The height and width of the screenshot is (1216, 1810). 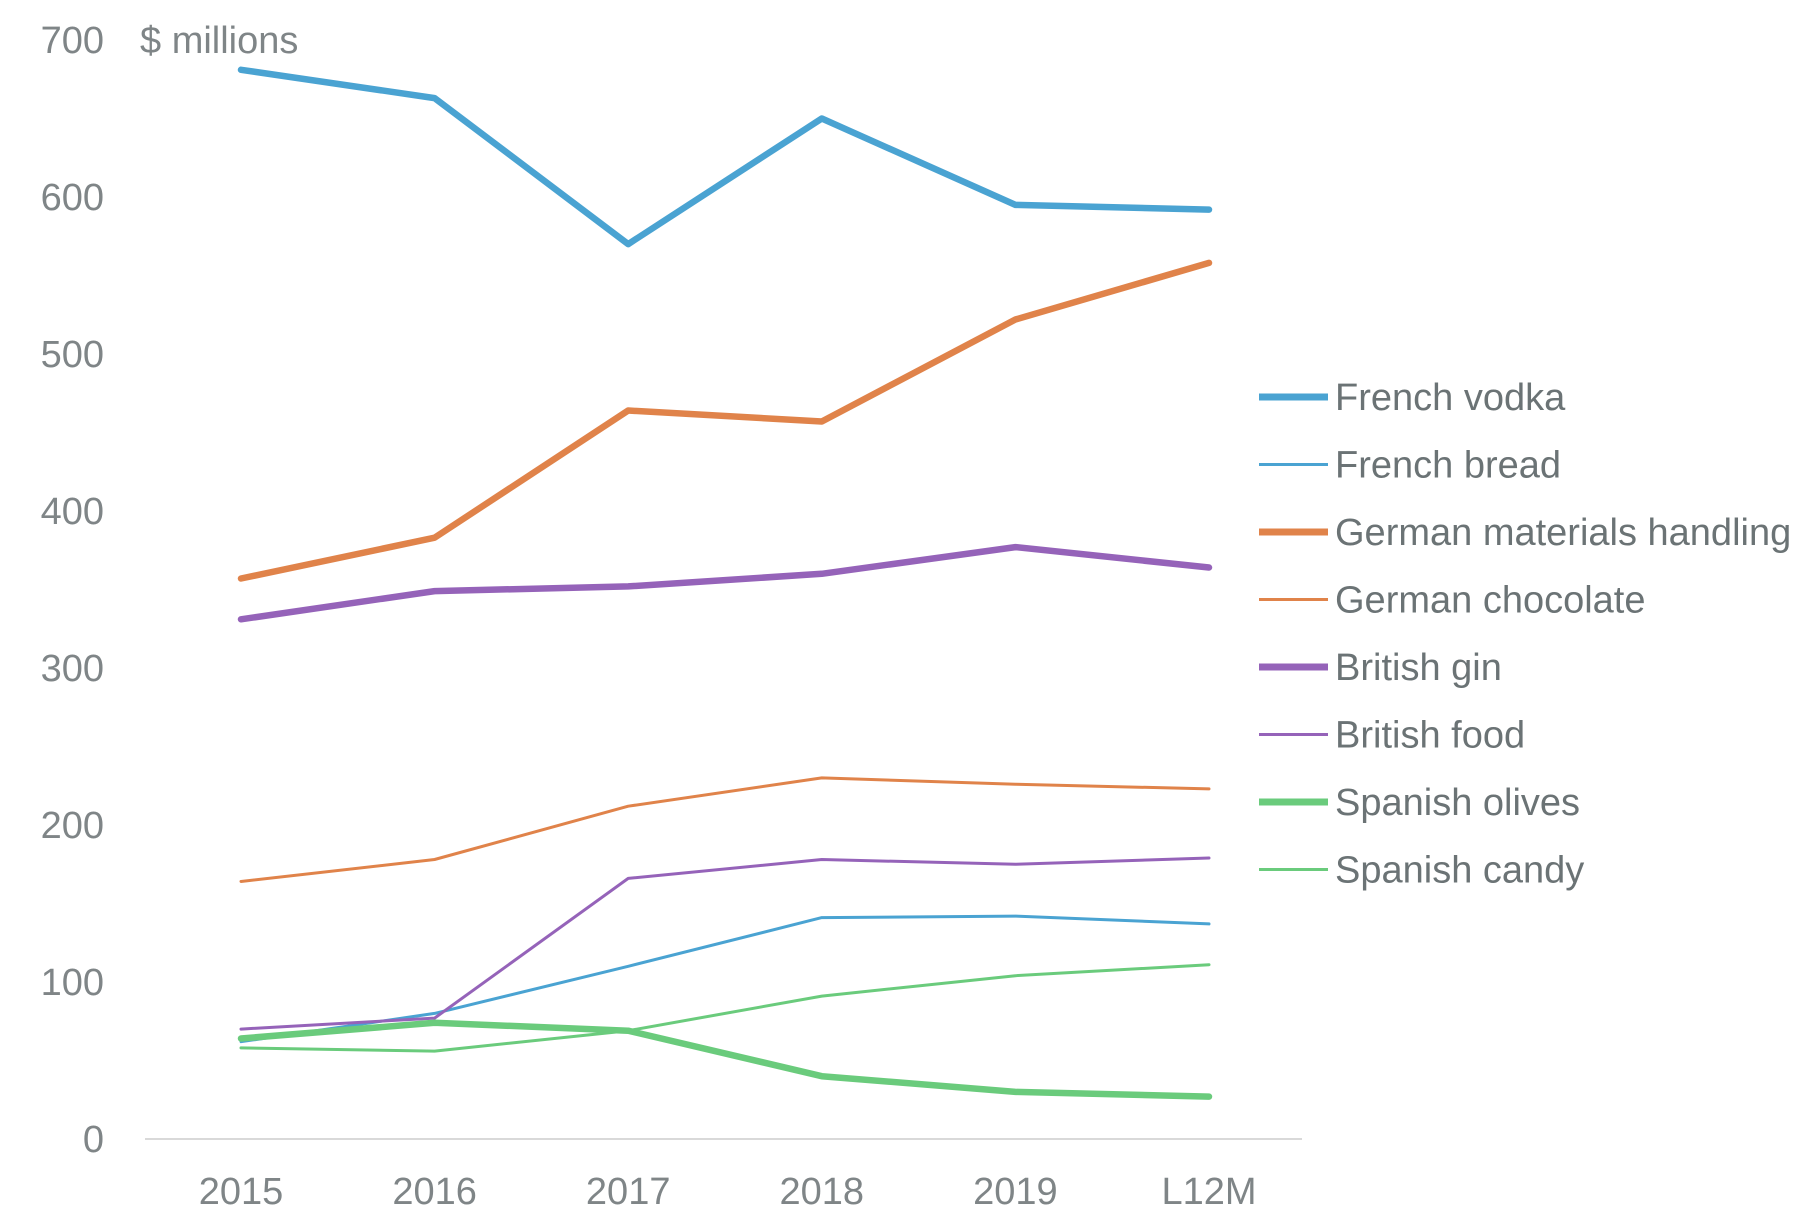 What do you see at coordinates (1208, 1192) in the screenshot?
I see `x-tick-label: L12M` at bounding box center [1208, 1192].